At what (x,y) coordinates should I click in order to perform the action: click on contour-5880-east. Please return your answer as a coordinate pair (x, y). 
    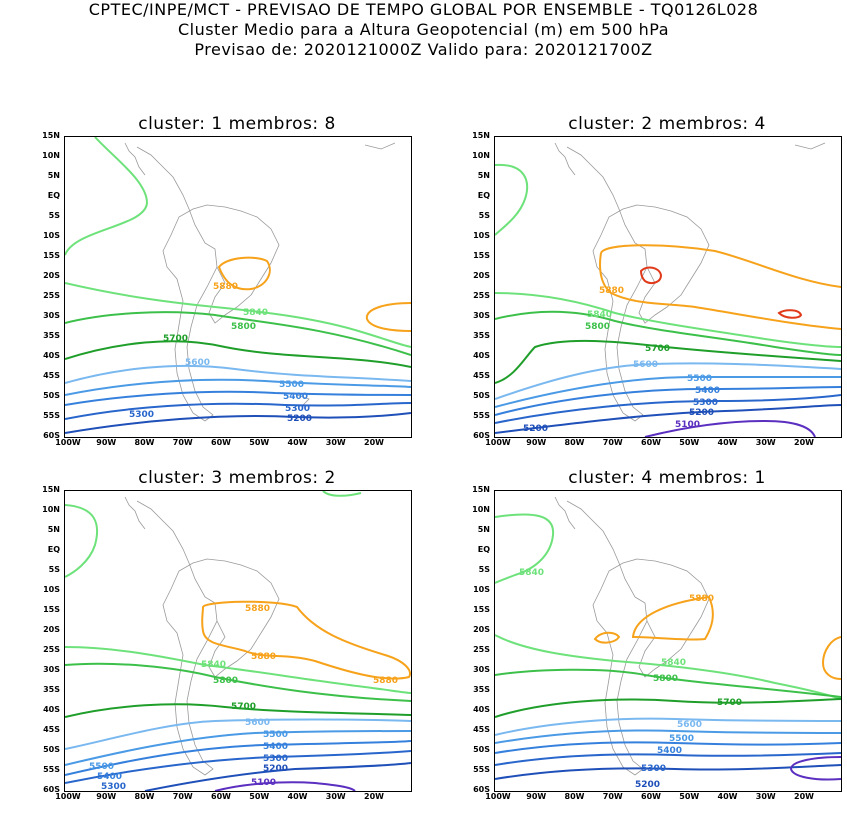
    Looking at the image, I should click on (388, 317).